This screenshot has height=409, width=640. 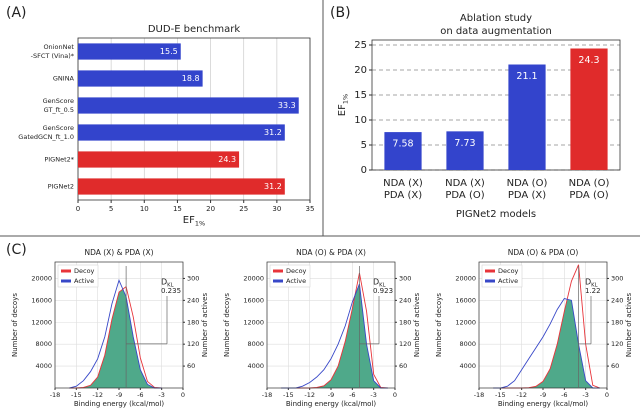 What do you see at coordinates (287, 105) in the screenshot?
I see `value-label: 33.3` at bounding box center [287, 105].